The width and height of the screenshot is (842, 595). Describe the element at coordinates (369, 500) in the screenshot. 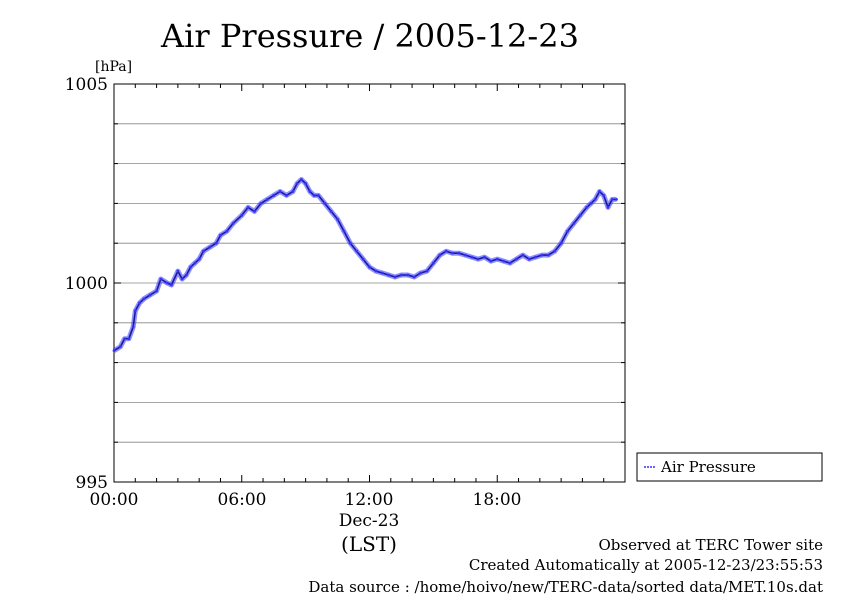

I see `x-tick-label: 12:00` at that location.